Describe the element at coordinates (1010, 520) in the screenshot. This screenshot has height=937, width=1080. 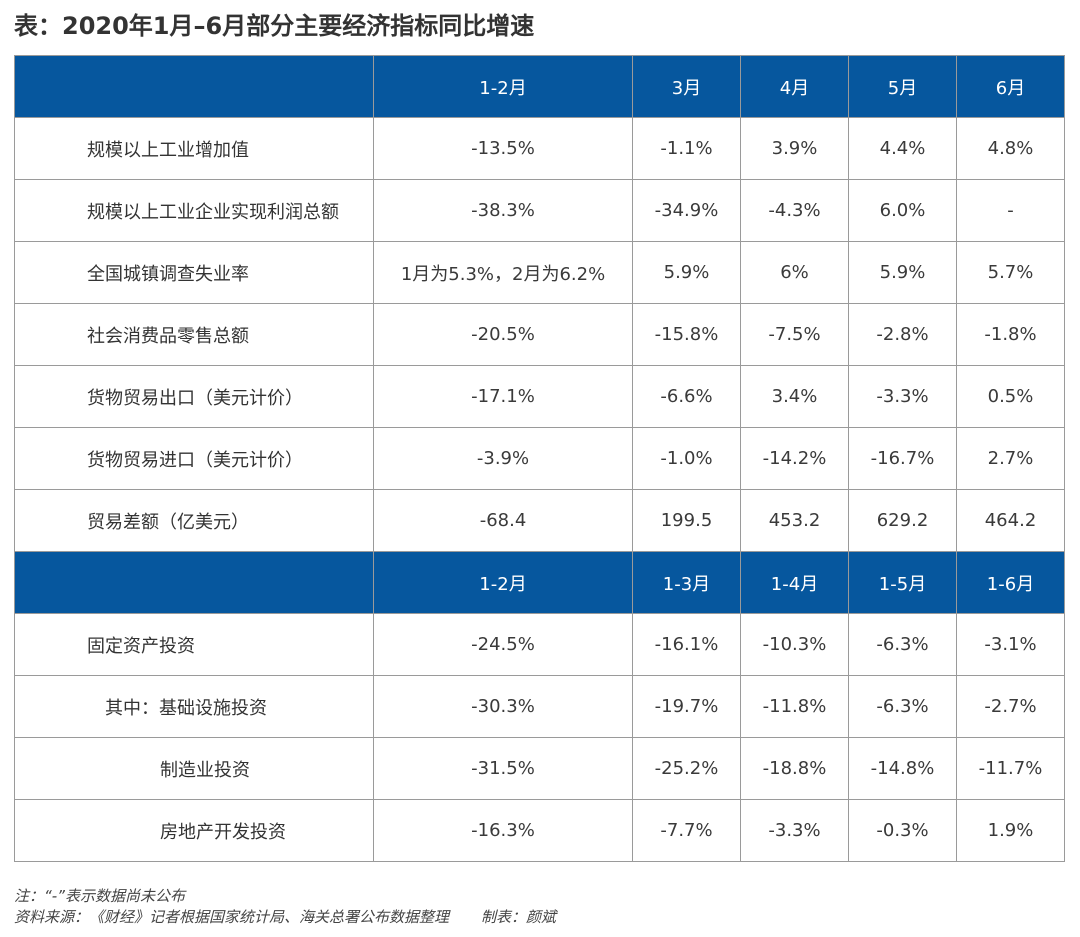
I see `value-cell: 464.2` at that location.